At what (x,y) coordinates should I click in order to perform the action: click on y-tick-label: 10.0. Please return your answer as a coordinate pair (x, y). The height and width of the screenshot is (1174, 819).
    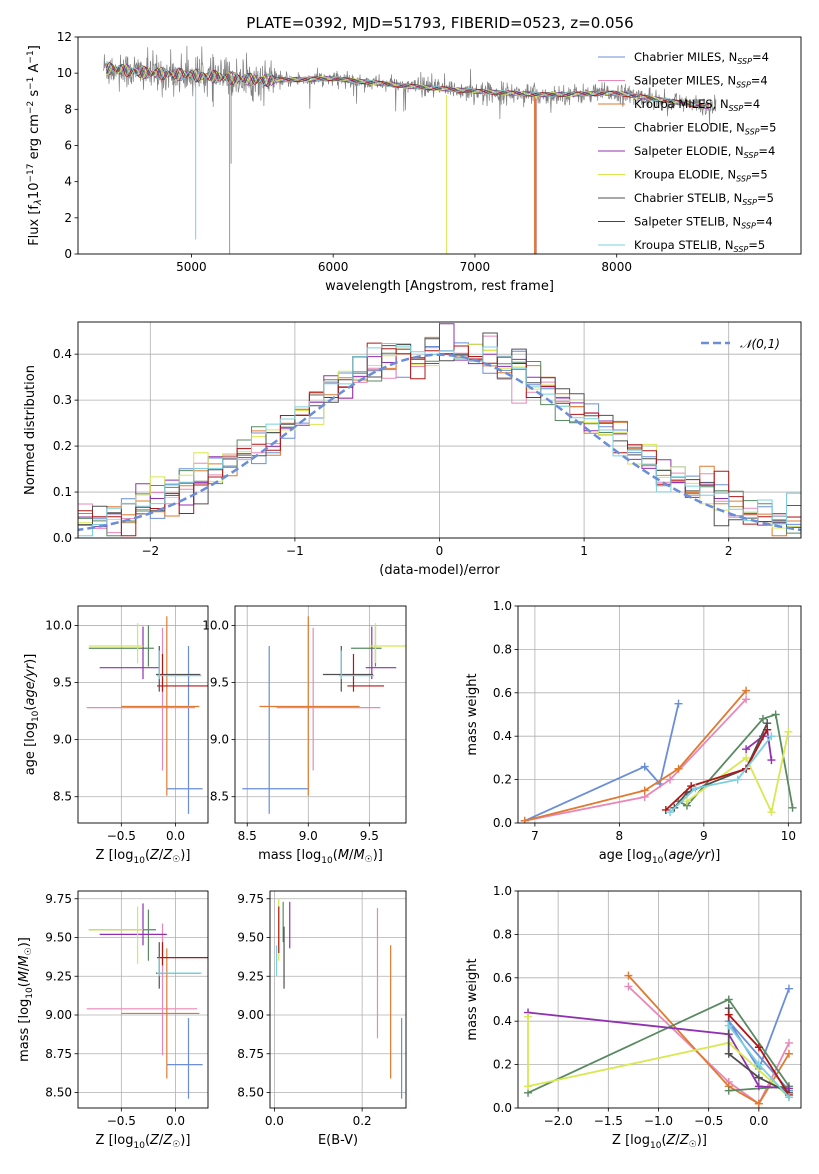
    Looking at the image, I should click on (215, 625).